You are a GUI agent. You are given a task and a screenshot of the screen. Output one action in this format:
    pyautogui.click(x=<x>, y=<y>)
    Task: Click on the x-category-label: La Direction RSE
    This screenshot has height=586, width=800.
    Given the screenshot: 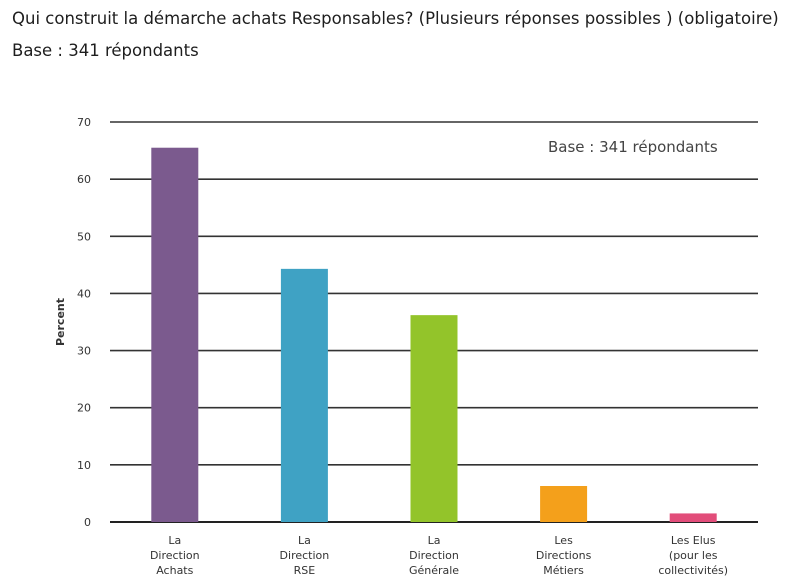 What is the action you would take?
    pyautogui.click(x=305, y=555)
    